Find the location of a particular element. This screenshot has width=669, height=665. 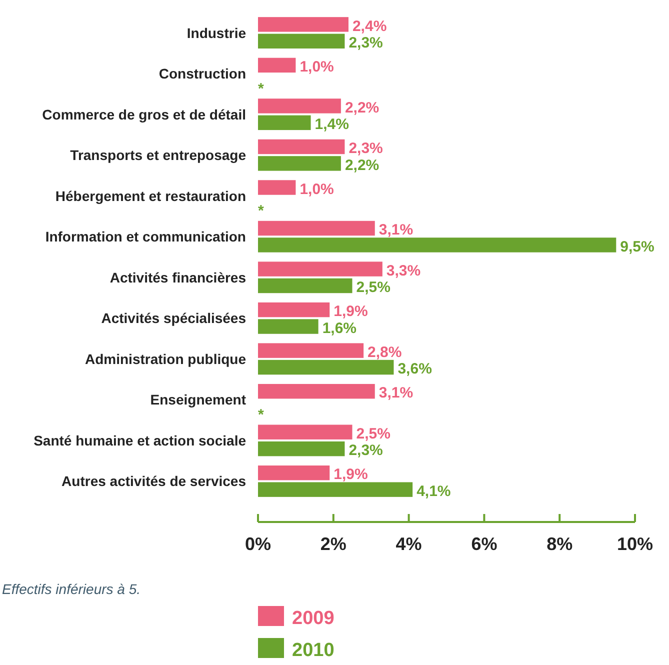

data-label: 3,6% is located at coordinates (415, 369).